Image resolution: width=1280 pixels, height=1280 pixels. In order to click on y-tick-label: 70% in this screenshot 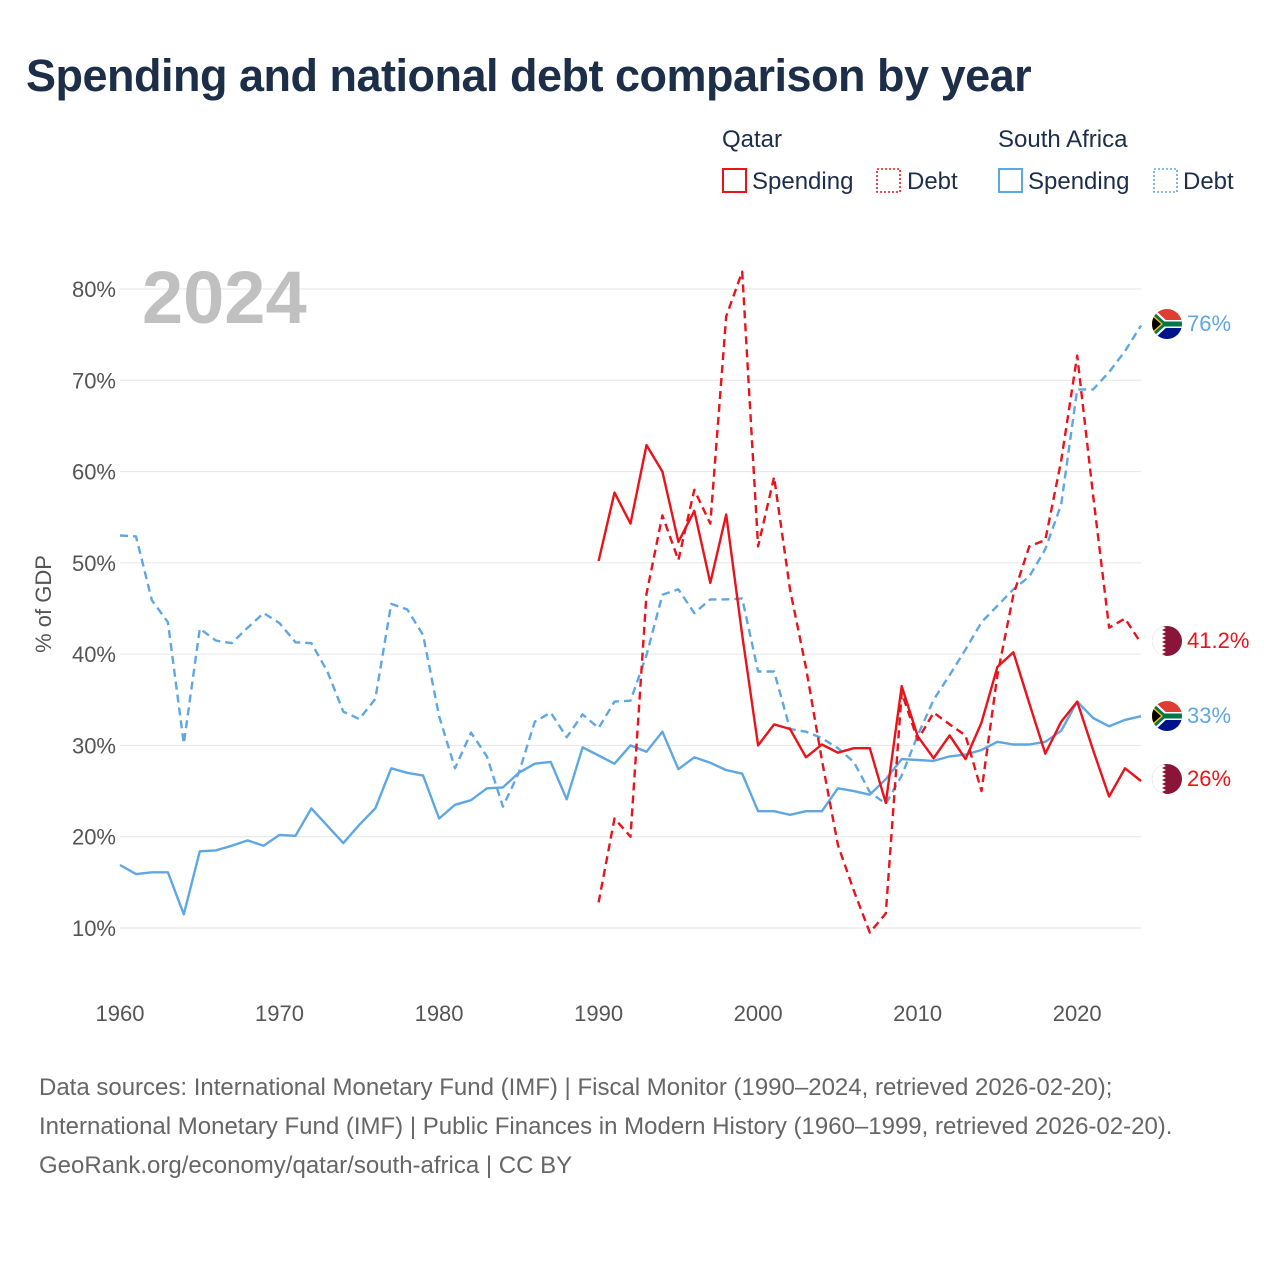, I will do `click(94, 380)`.